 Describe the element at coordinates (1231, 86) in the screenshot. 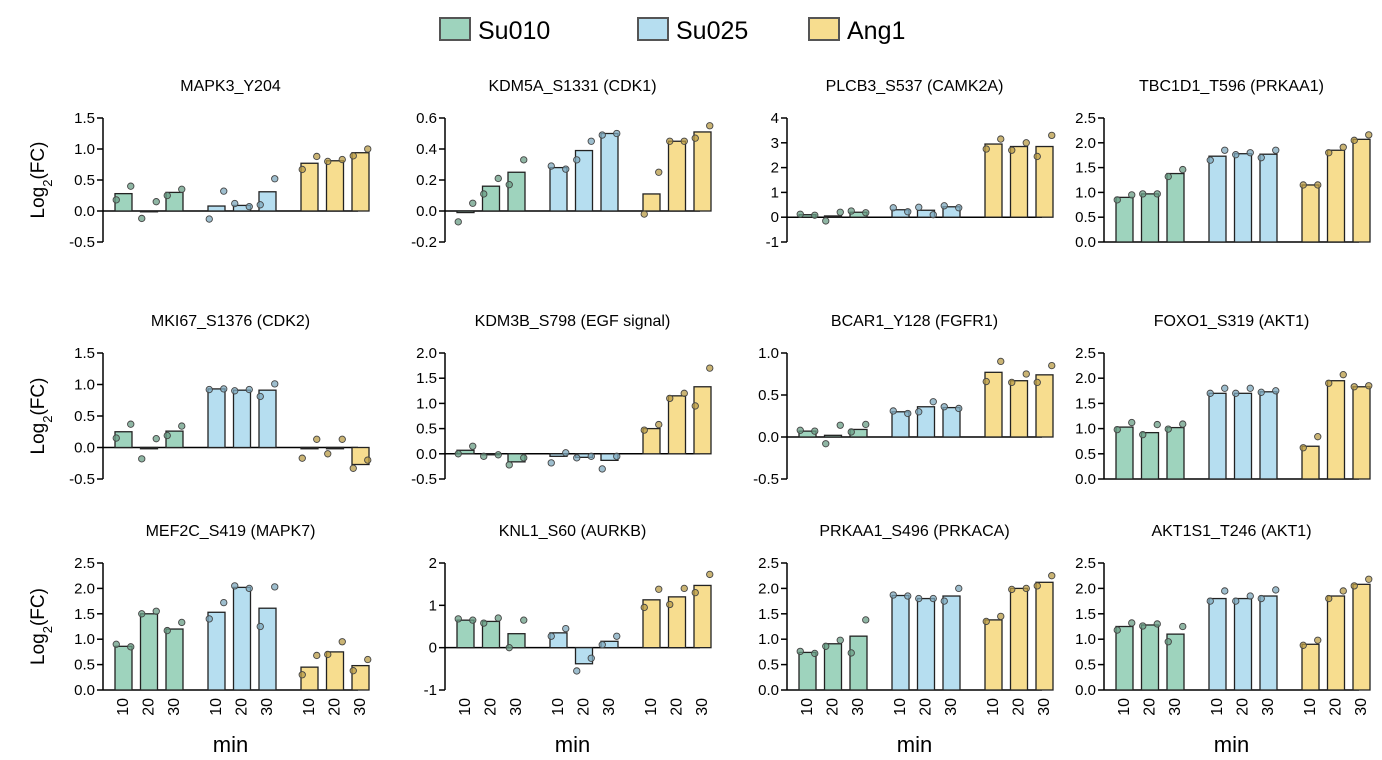

I see `panel-title: TBC1D1_T596 (PRKAA1)` at that location.